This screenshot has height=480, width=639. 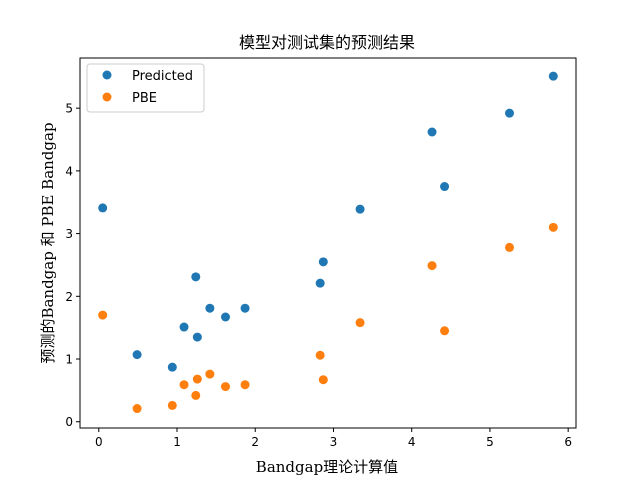 What do you see at coordinates (69, 422) in the screenshot?
I see `y-tick-label: 0` at bounding box center [69, 422].